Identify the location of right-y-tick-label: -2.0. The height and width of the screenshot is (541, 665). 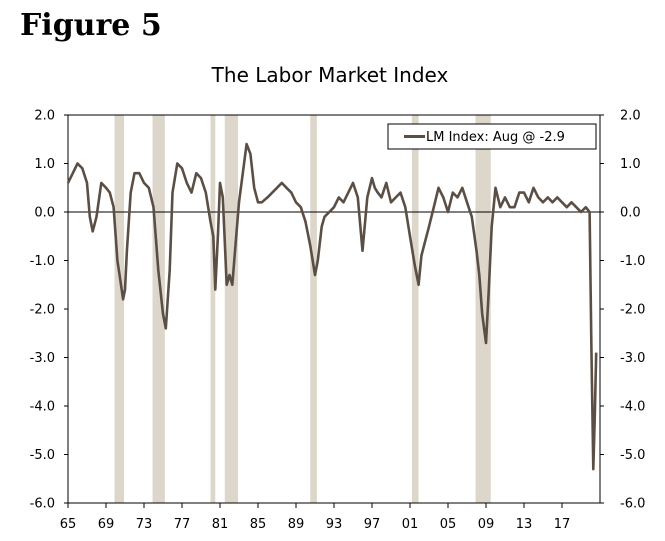
(632, 310).